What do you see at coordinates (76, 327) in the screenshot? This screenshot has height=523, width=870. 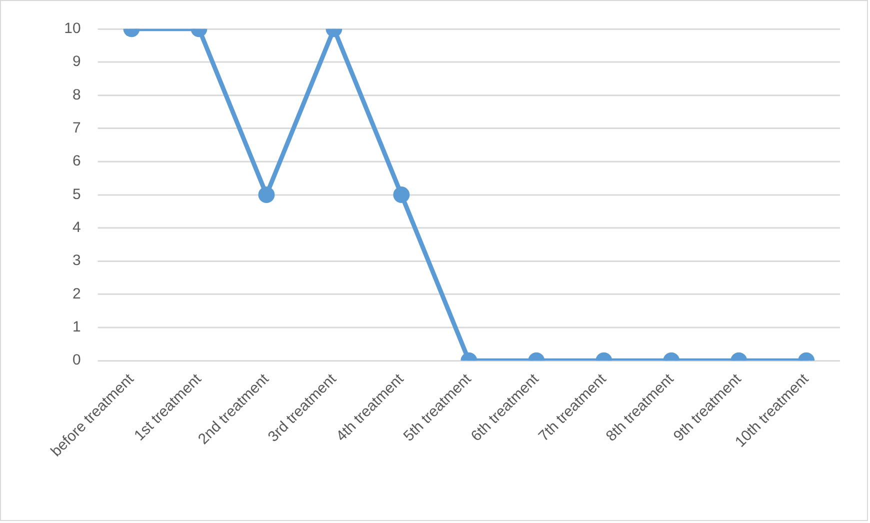 I see `y-tick-label: 1` at bounding box center [76, 327].